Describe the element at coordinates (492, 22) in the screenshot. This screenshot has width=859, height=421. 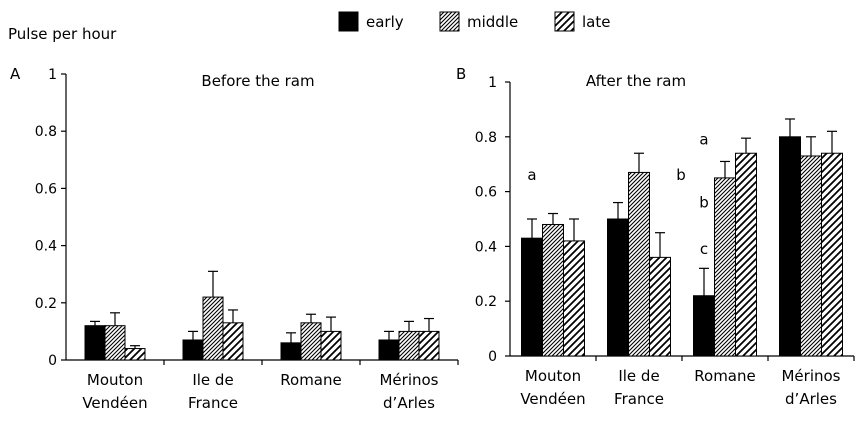
I see `legend-label-middle: middle` at that location.